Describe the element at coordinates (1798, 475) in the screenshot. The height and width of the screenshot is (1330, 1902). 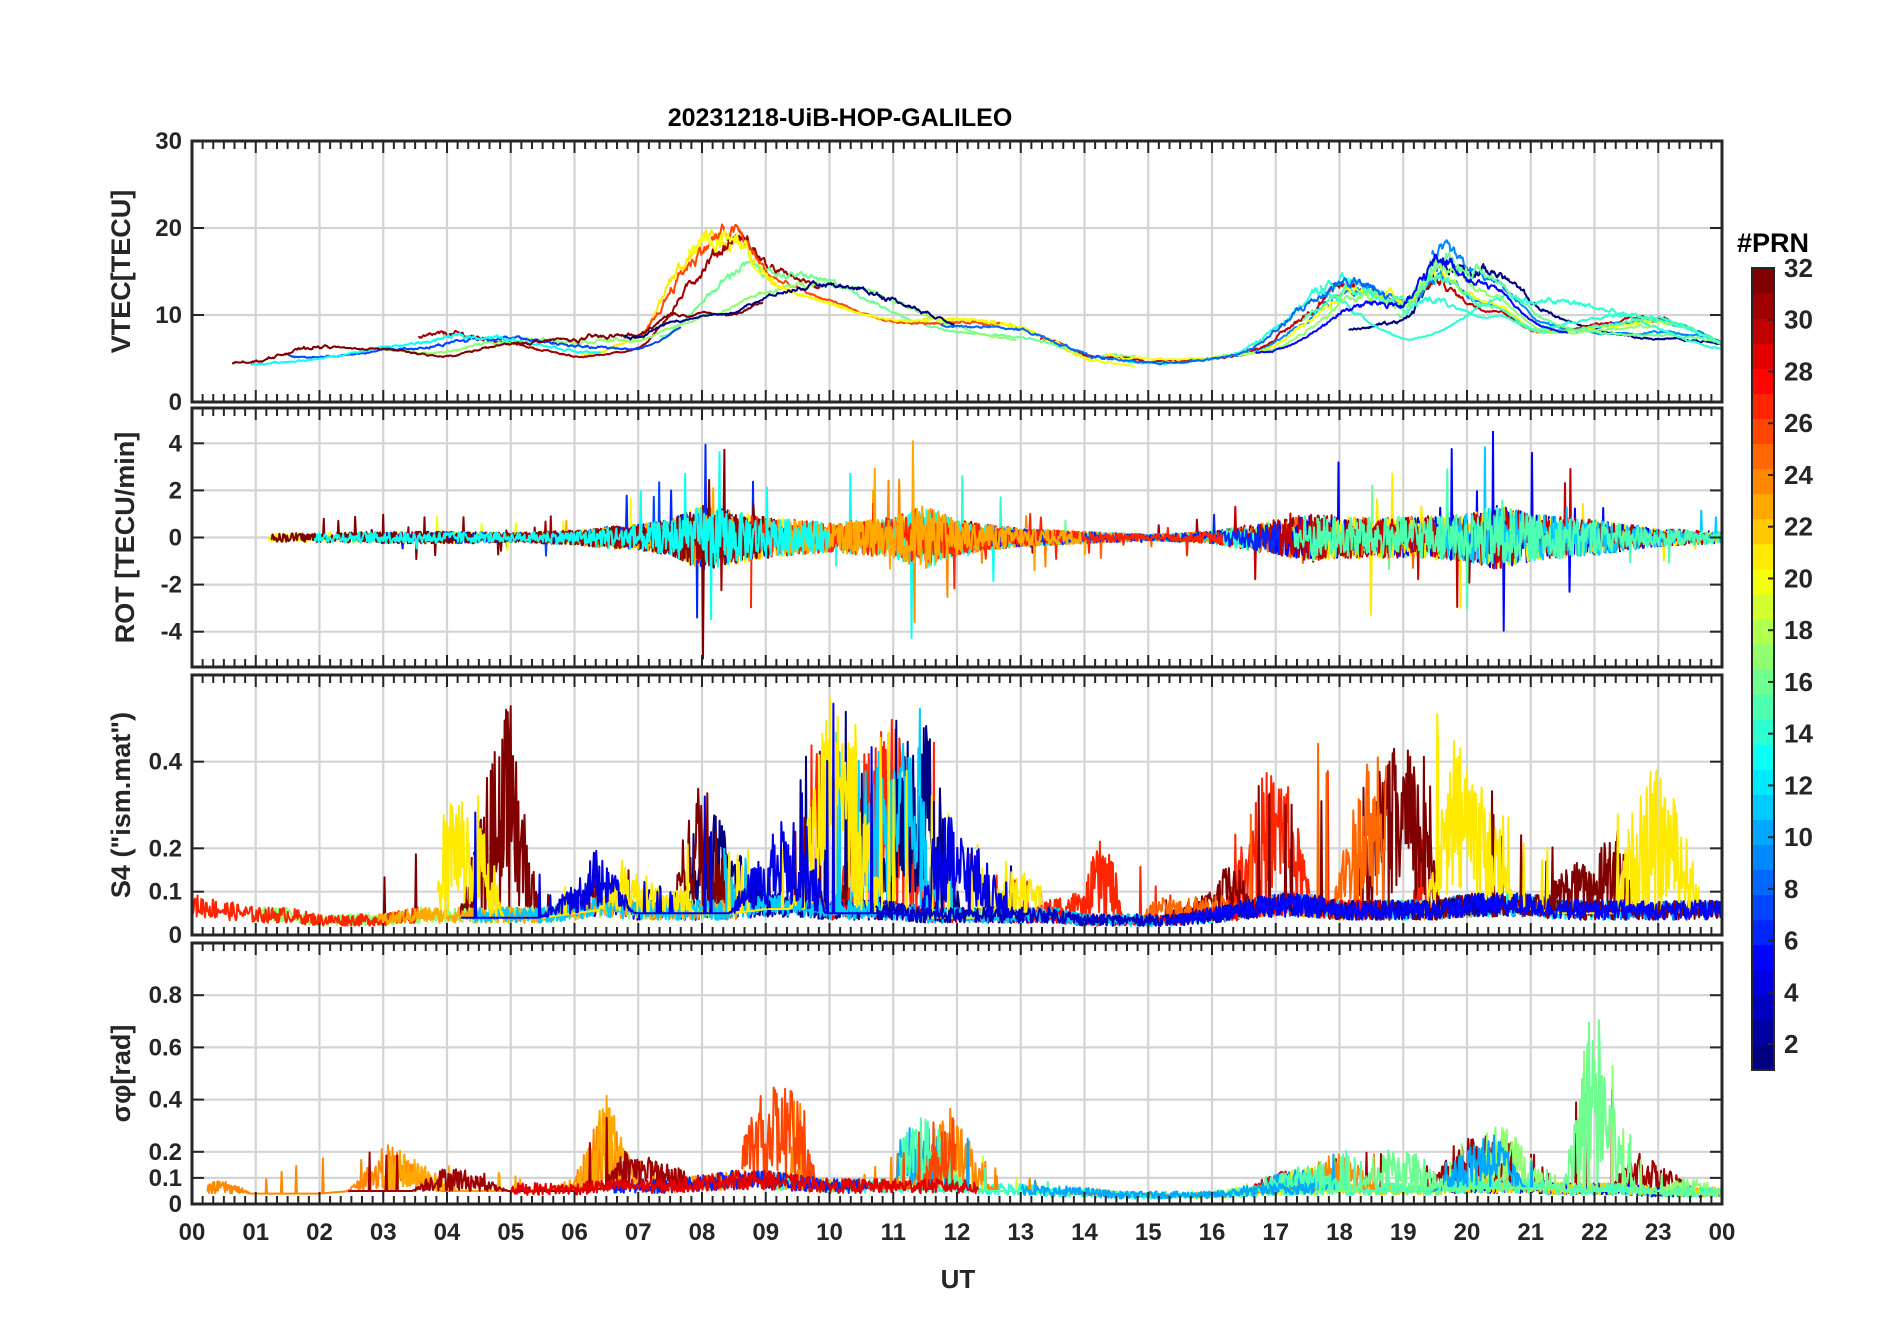
I see `colorbar-tick-label: 24` at that location.